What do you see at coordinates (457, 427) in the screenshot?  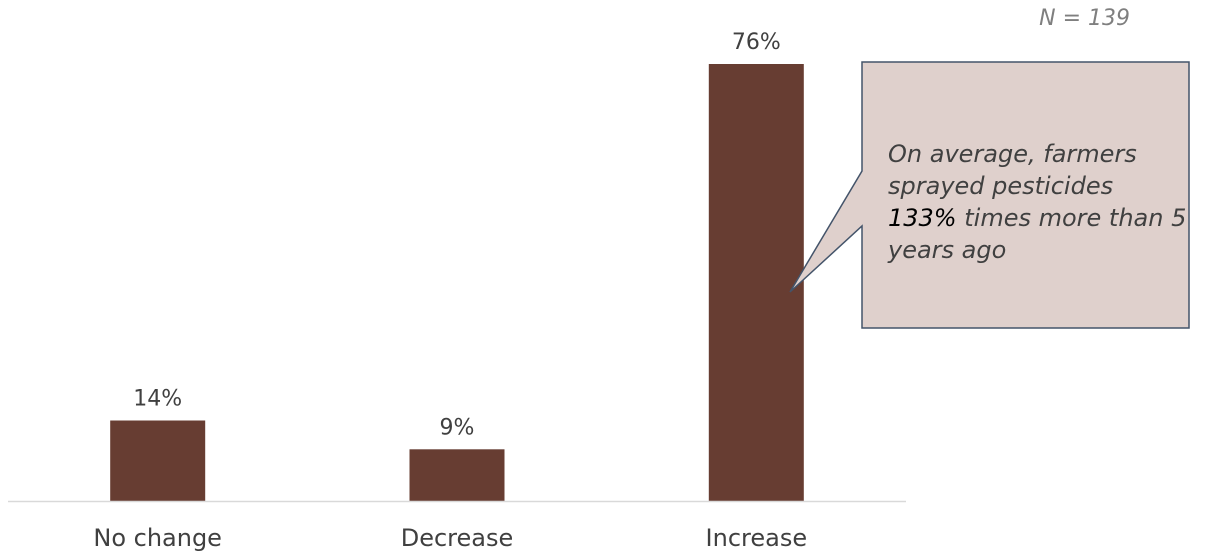 I see `value-label-decrease: 9%` at bounding box center [457, 427].